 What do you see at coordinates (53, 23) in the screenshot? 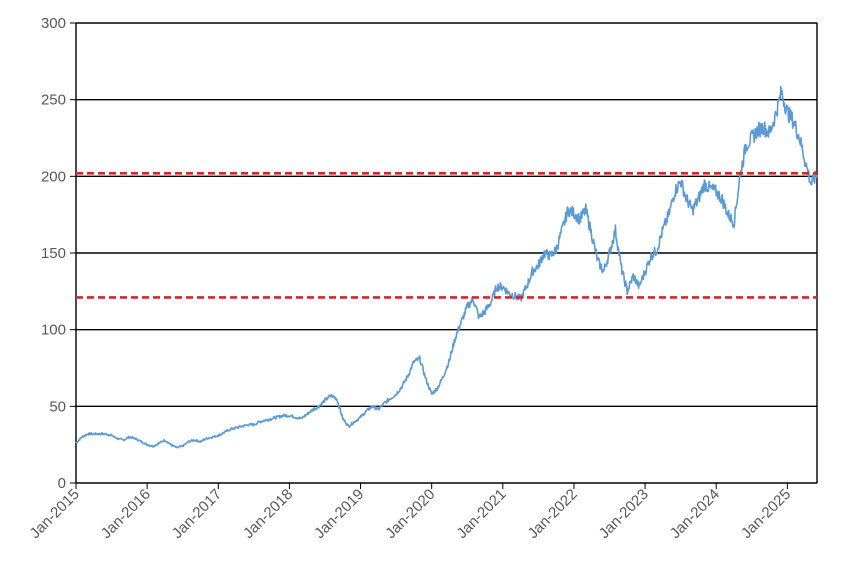
I see `y-tick-label: 300` at bounding box center [53, 23].